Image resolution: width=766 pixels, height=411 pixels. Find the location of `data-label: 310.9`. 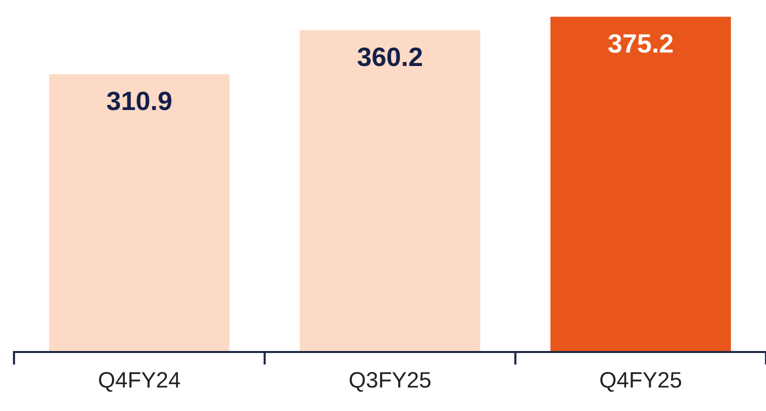

data-label: 310.9 is located at coordinates (139, 101).